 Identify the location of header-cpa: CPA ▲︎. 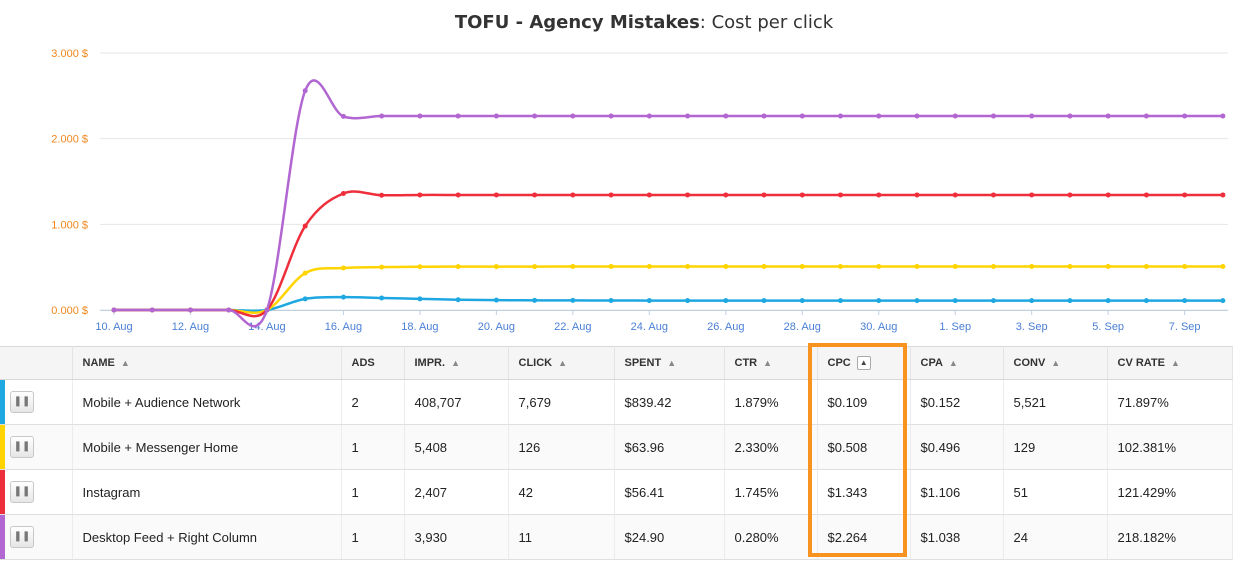
(957, 363).